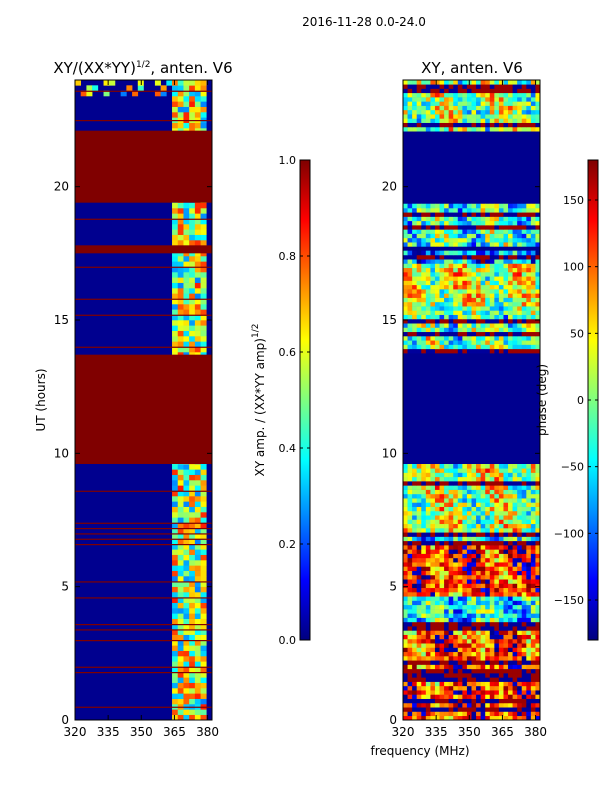  Describe the element at coordinates (142, 68) in the screenshot. I see `amplitude-panel-title: XY/(XX*YY)1/2, anten. V6` at that location.